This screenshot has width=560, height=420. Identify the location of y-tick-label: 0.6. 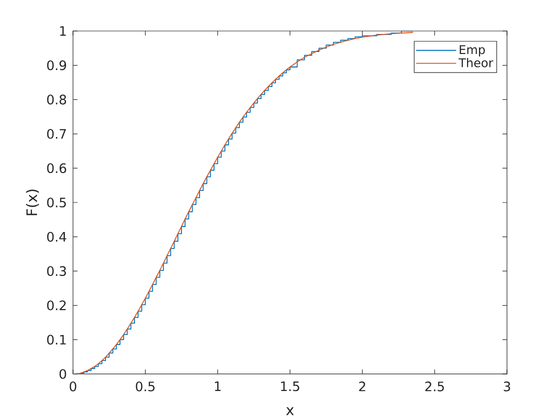
(56, 168).